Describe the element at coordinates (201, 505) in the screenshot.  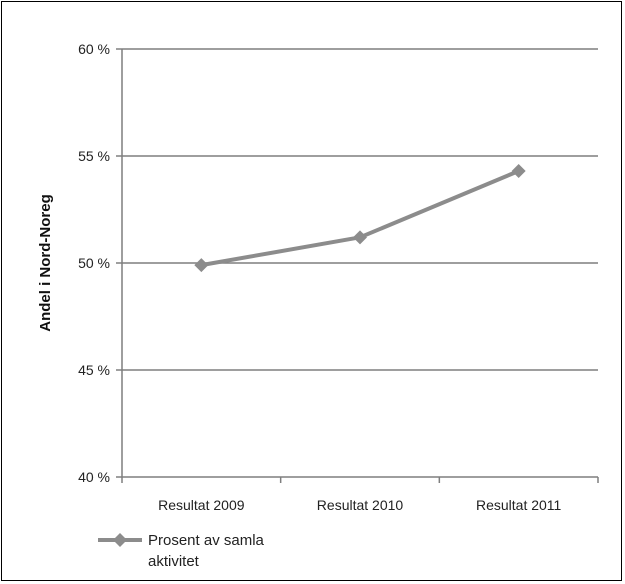
I see `x-tick-label: Resultat 2009` at that location.